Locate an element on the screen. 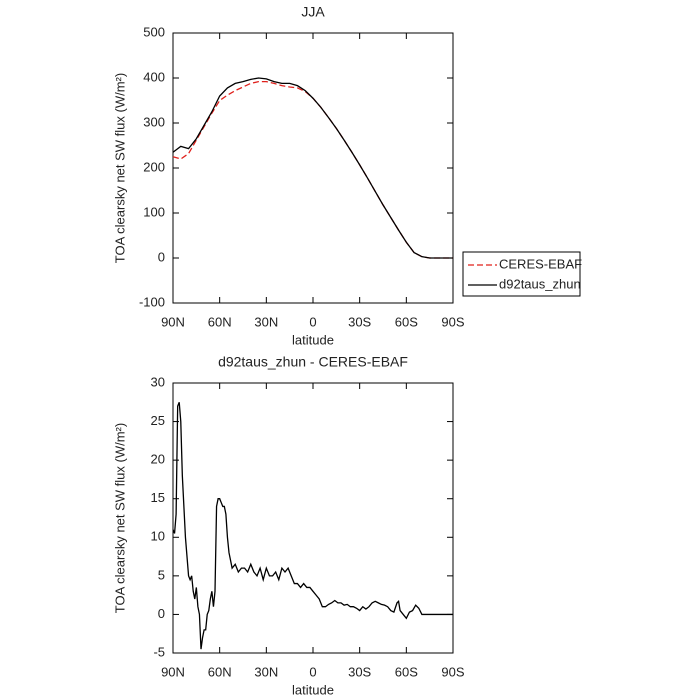  y-tick-label: 100 is located at coordinates (154, 211).